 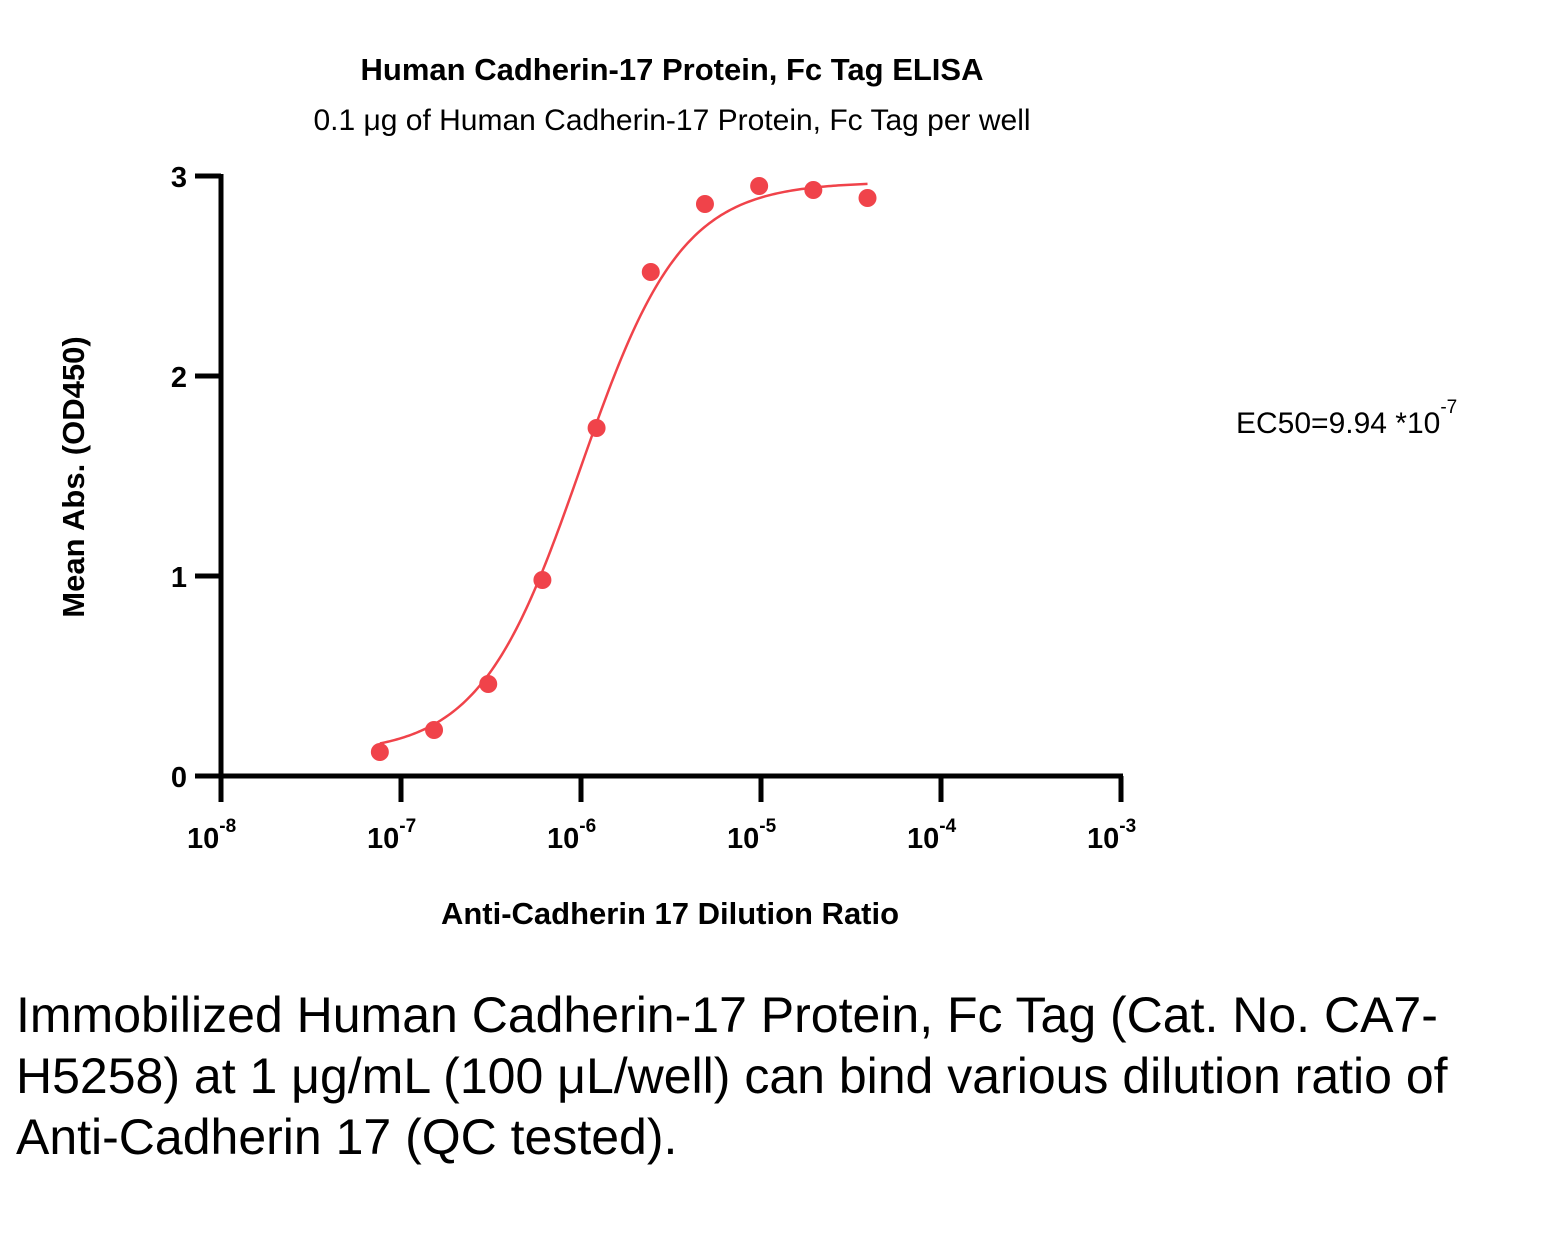 I want to click on ec50-exponent: -7, so click(x=1448, y=407).